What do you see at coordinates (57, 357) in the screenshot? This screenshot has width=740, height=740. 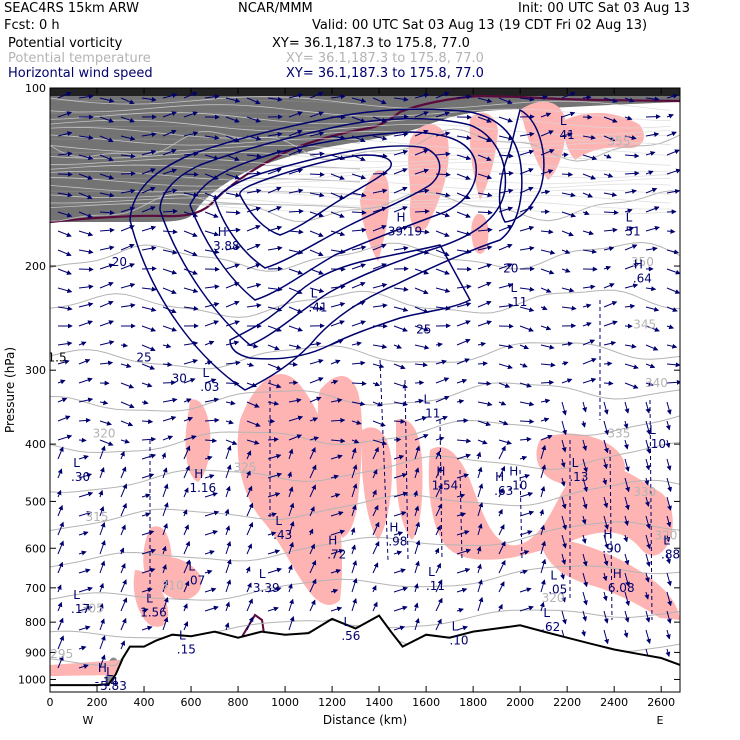 I see `pv-contour-label: 1.5` at bounding box center [57, 357].